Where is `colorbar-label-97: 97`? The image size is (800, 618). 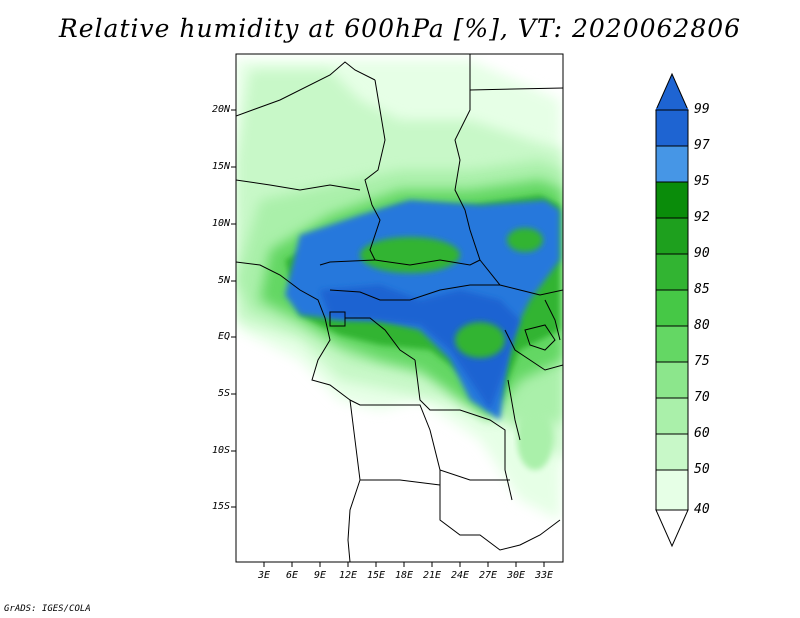 colorbar-label-97: 97 is located at coordinates (702, 145).